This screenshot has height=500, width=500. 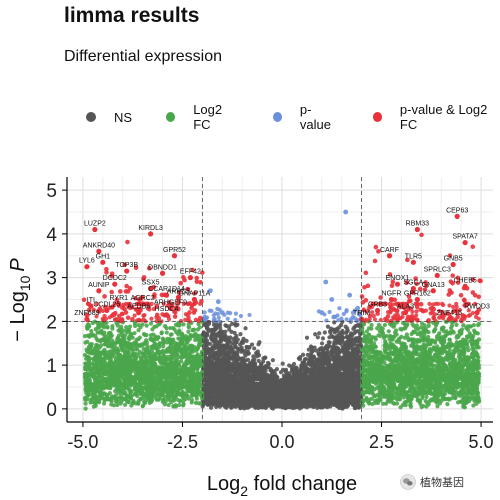 I want to click on ns-points, so click(x=282, y=365).